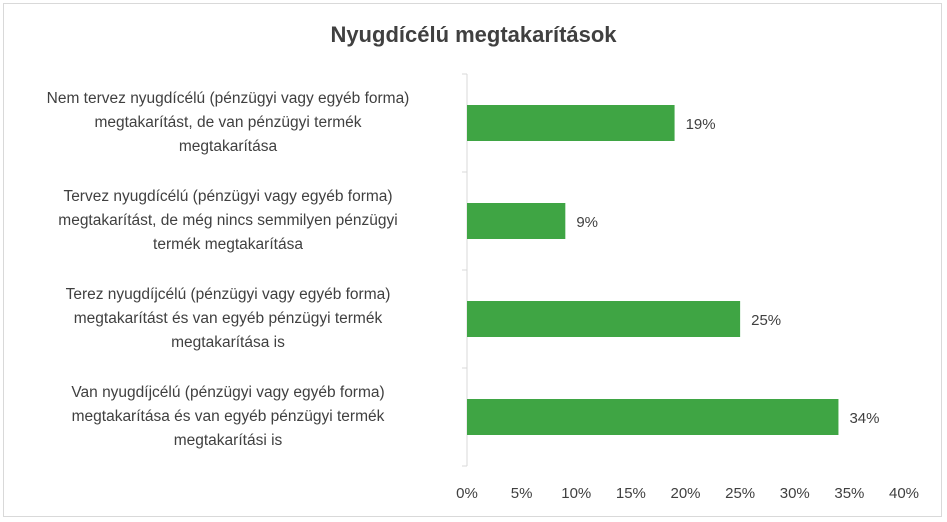  What do you see at coordinates (849, 493) in the screenshot?
I see `x-tick-label: 35%` at bounding box center [849, 493].